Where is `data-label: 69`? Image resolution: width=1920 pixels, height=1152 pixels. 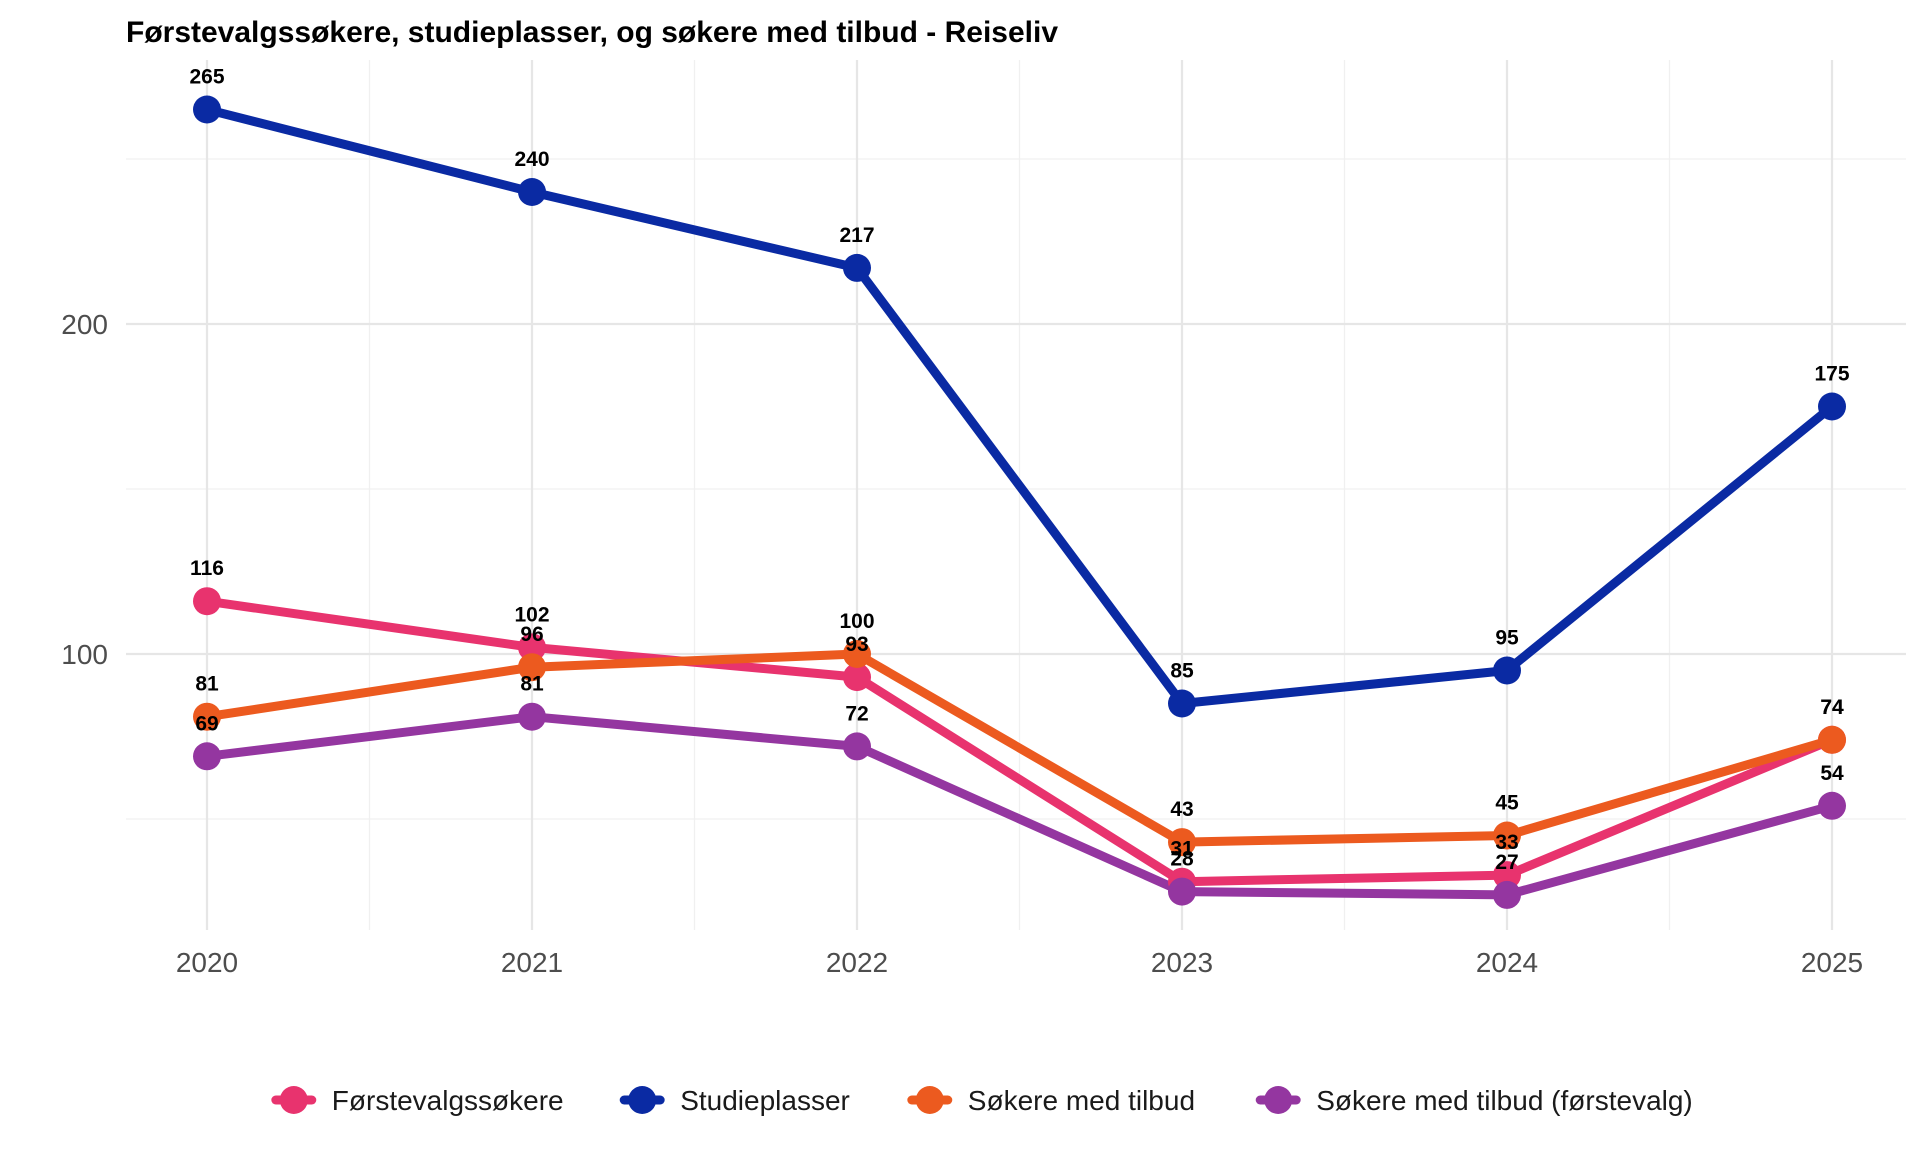 data-label: 69 is located at coordinates (206, 723).